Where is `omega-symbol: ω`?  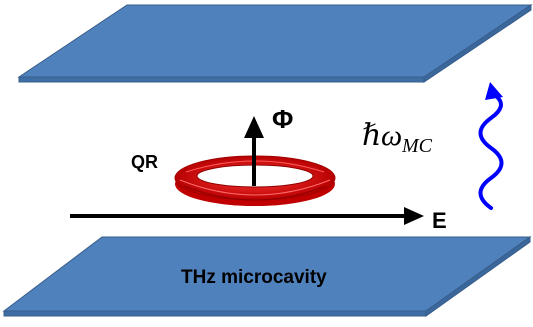 omega-symbol: ω is located at coordinates (391, 135).